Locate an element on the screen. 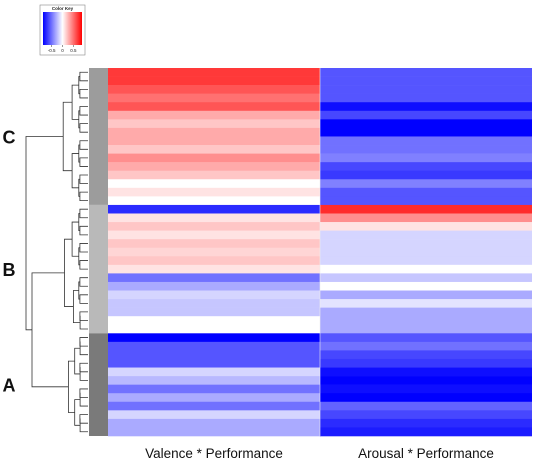 The image size is (536, 460). cluster-label: A is located at coordinates (9, 386).